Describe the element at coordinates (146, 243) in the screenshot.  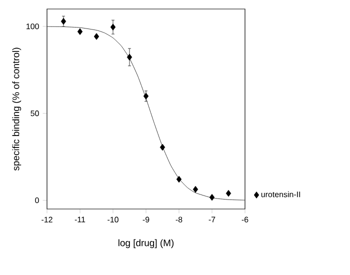
I see `x-axis-title: log [drug] (M)` at that location.